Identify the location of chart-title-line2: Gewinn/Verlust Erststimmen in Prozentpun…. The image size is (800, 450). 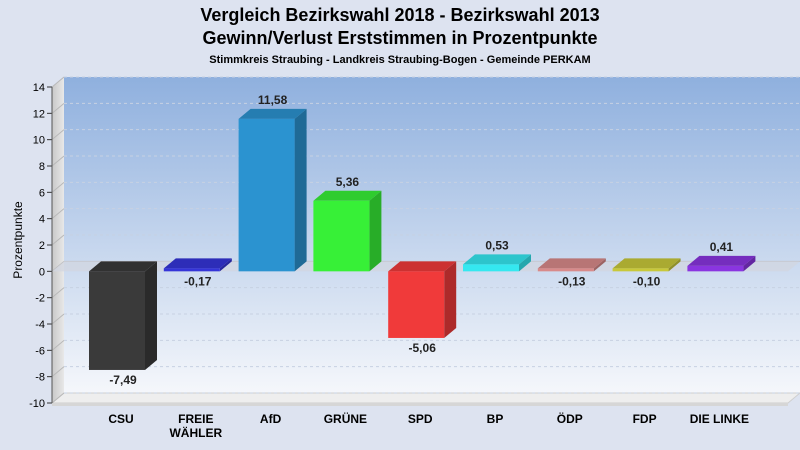
(400, 38).